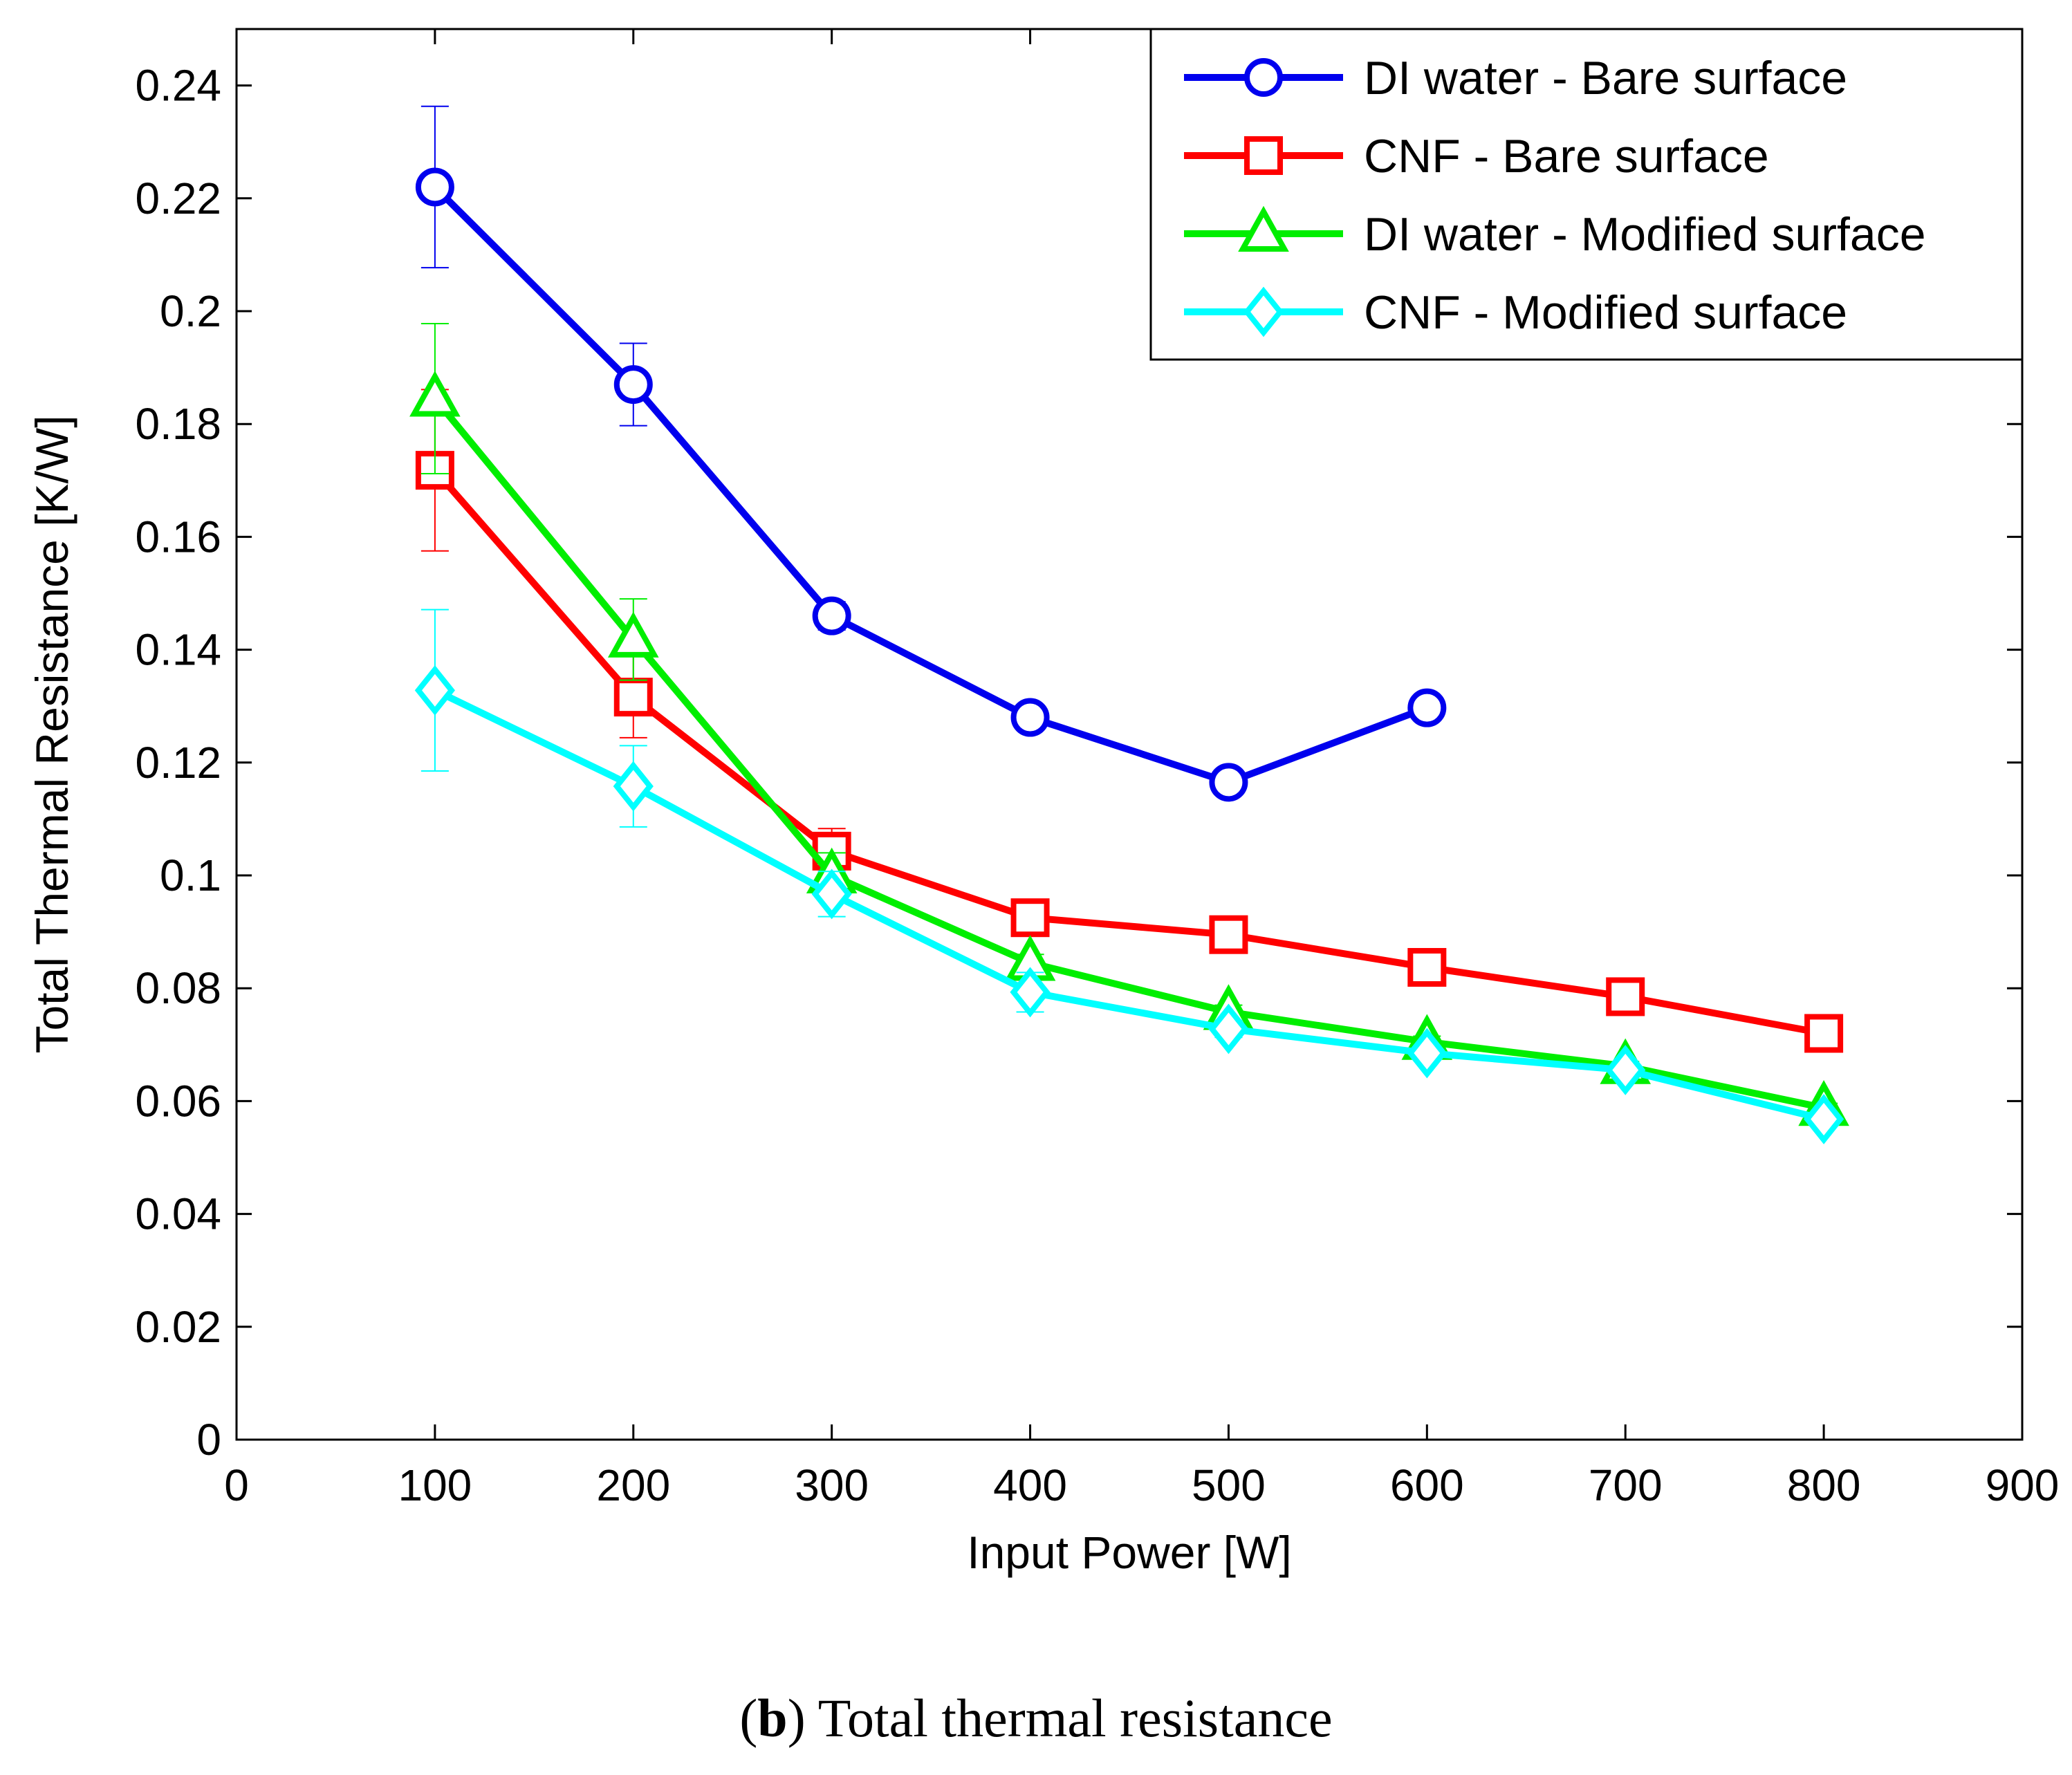 Image resolution: width=2072 pixels, height=1775 pixels. I want to click on x-tick-label: 0, so click(236, 1485).